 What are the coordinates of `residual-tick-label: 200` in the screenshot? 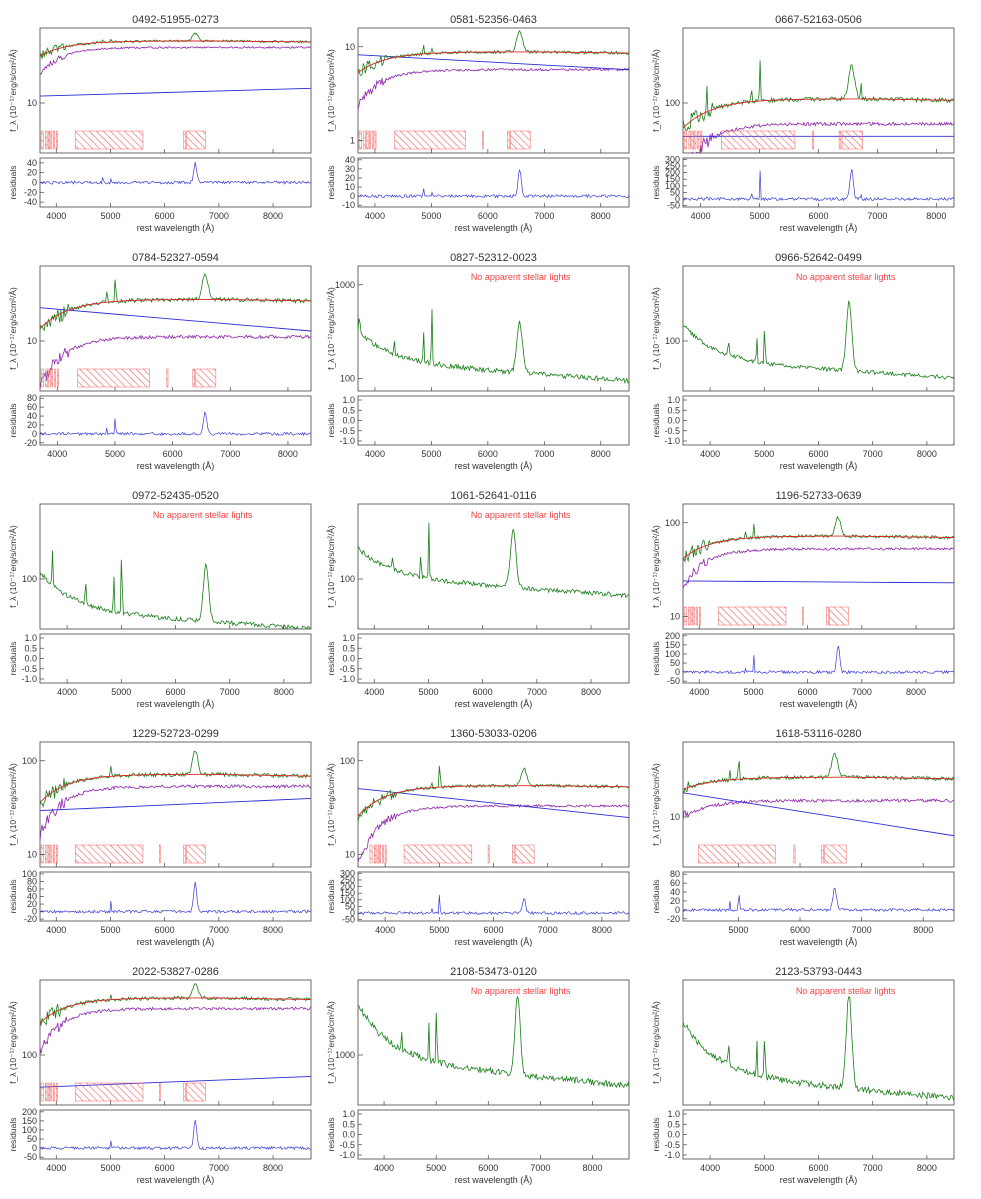 It's located at (29, 1112).